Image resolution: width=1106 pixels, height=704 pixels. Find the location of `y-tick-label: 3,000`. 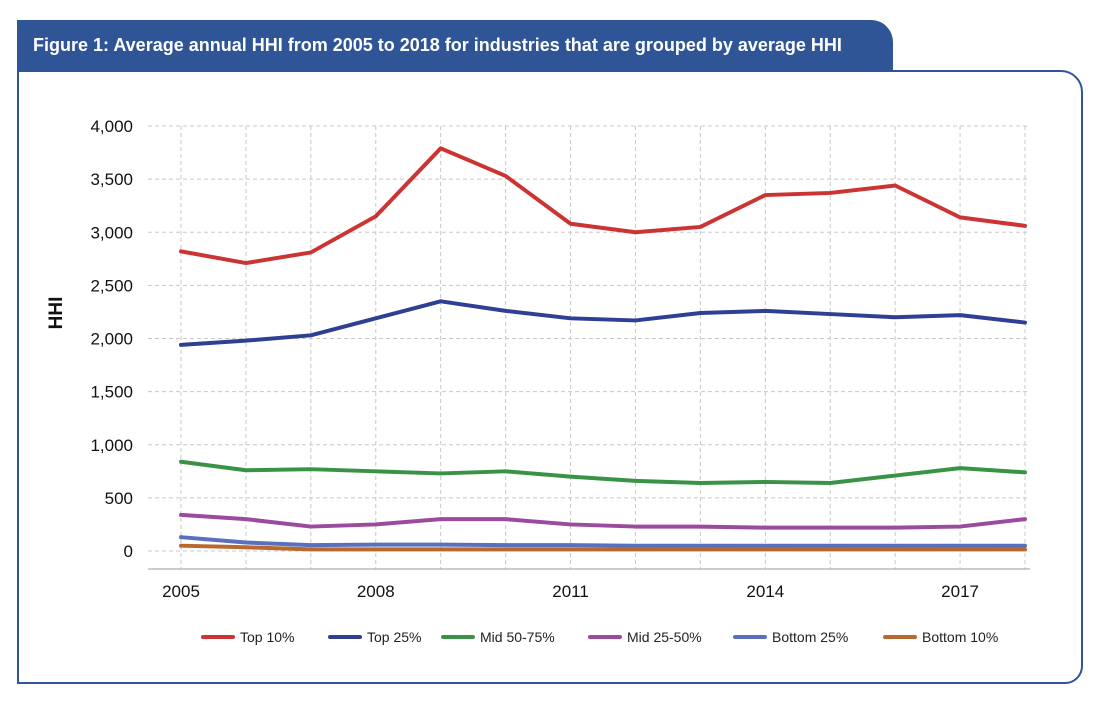

y-tick-label: 3,000 is located at coordinates (111, 232).